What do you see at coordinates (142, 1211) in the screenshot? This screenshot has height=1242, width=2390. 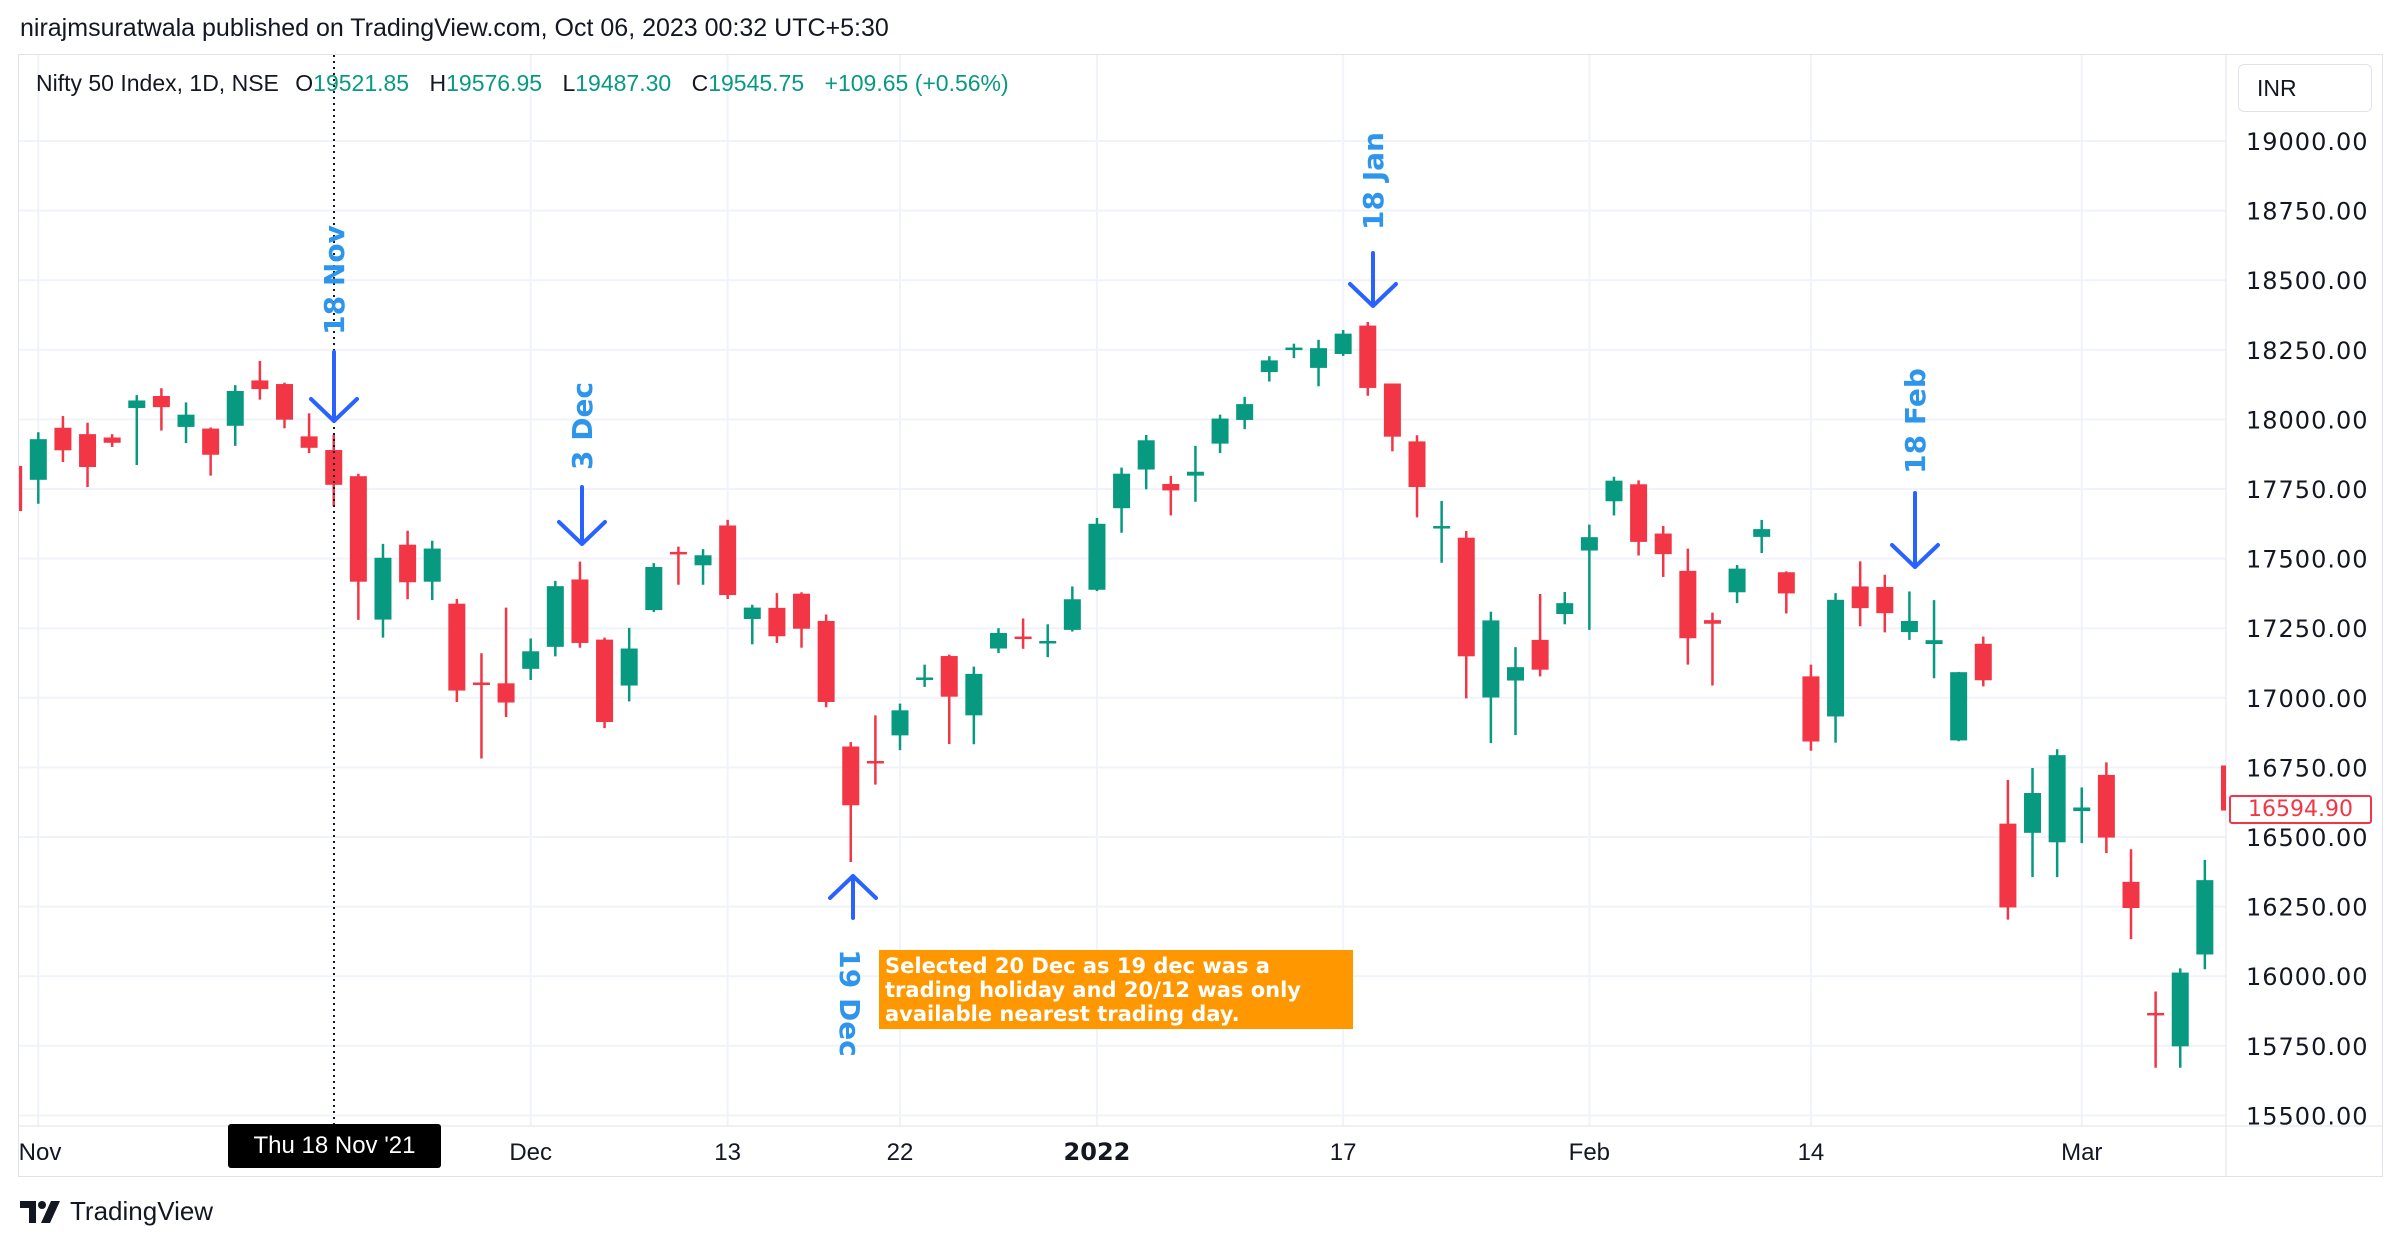 I see `tradingview-brand: TradingView` at bounding box center [142, 1211].